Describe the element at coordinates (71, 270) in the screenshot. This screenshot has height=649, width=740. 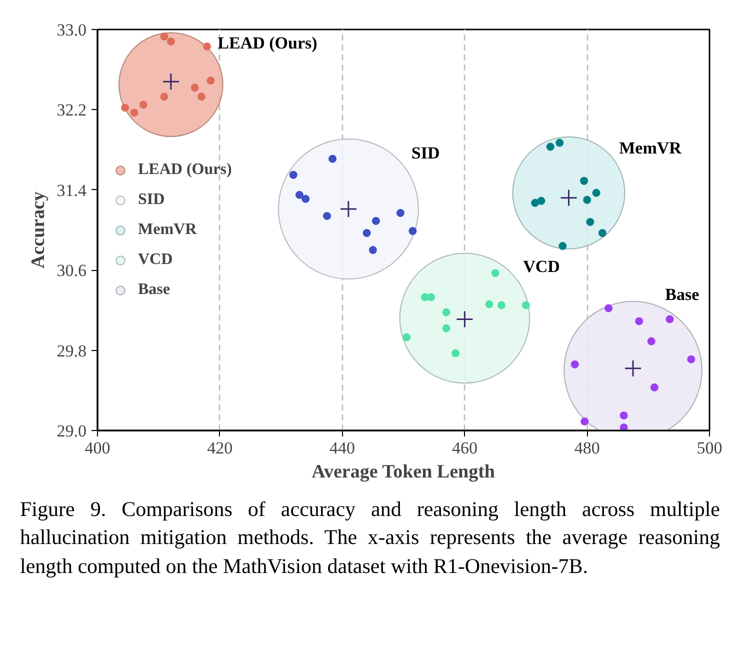
I see `y-tick-label: 30.6` at that location.